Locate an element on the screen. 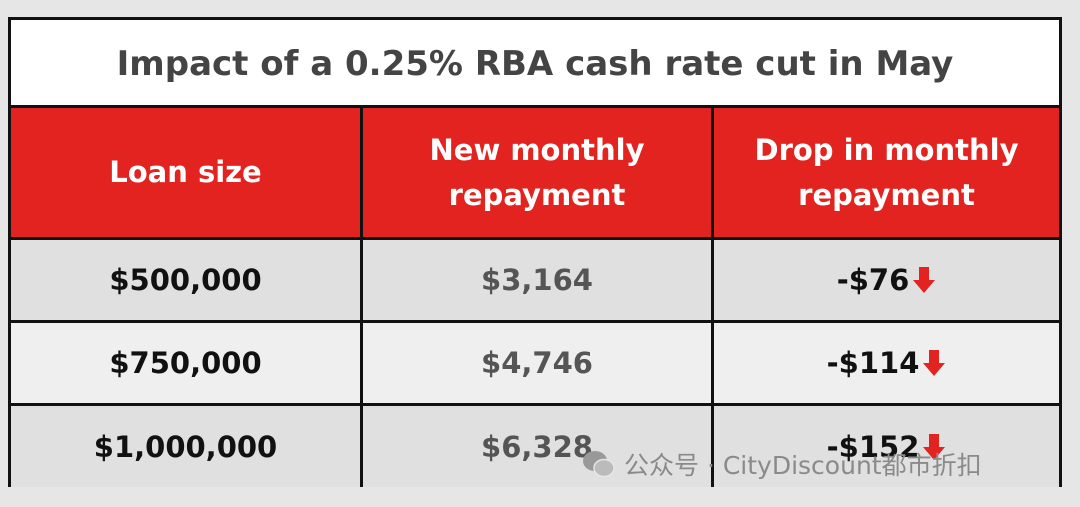 This screenshot has height=507, width=1080. cell-text: New monthly repayment is located at coordinates (537, 172).